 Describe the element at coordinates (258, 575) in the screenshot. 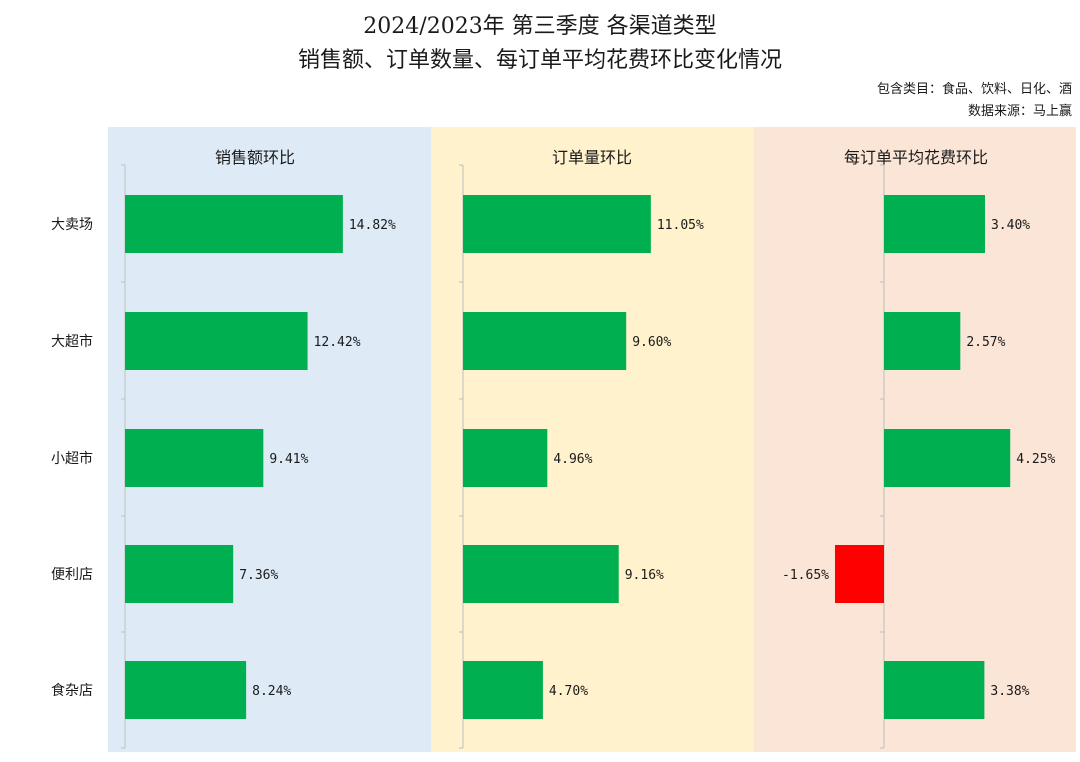

I see `data-label-1-4: 7.36%` at that location.